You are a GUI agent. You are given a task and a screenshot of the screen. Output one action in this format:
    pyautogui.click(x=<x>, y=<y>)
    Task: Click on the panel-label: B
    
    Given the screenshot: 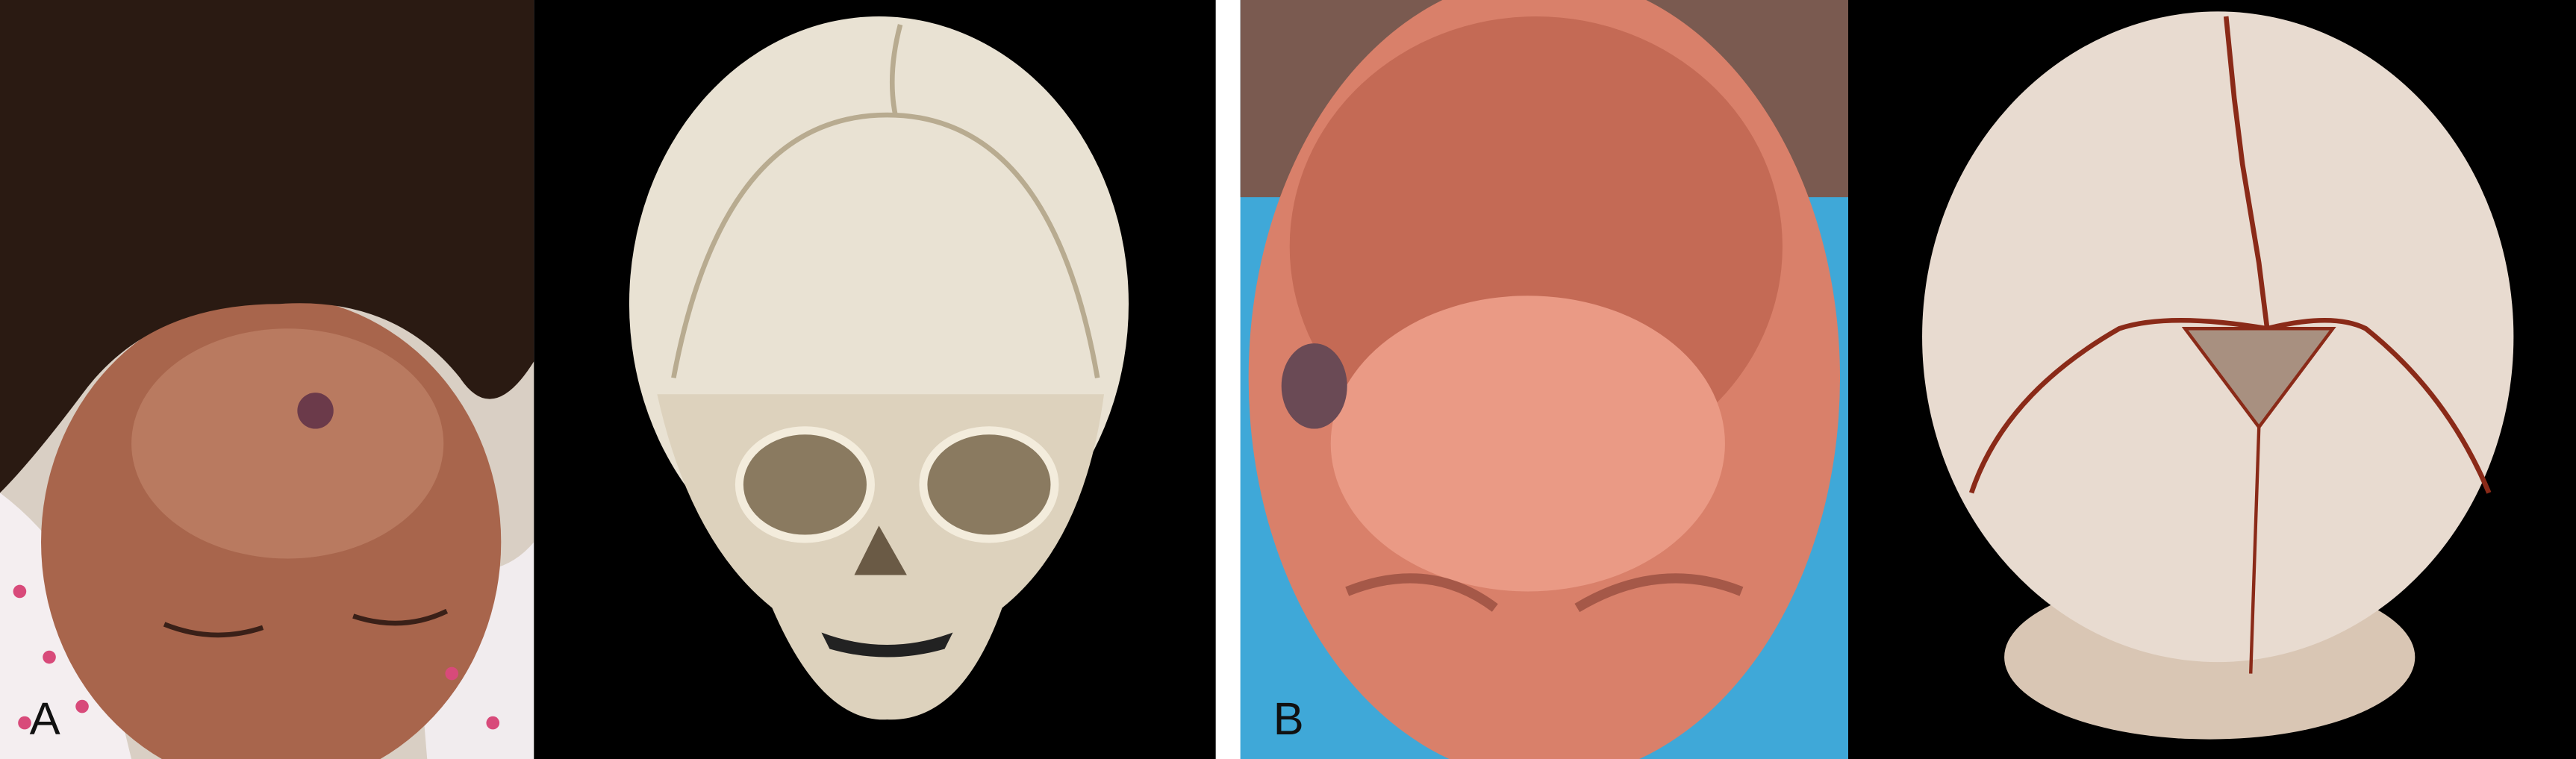 What is the action you would take?
    pyautogui.click(x=1288, y=719)
    